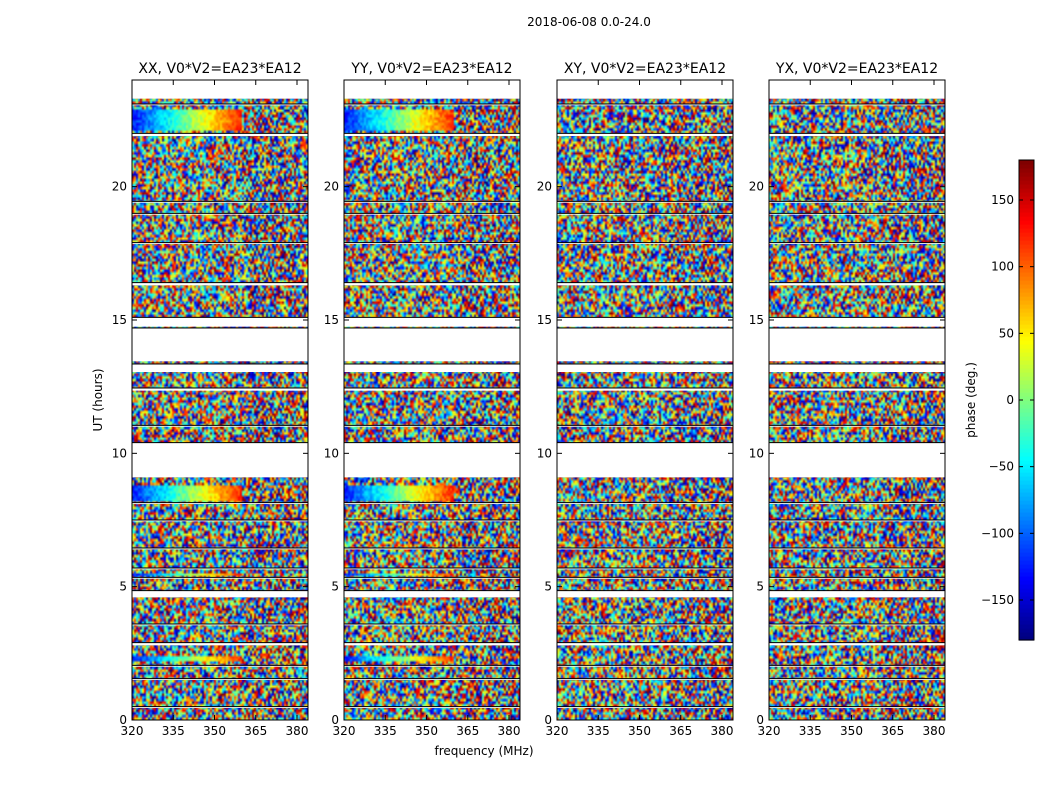 The height and width of the screenshot is (800, 1050). What do you see at coordinates (680, 731) in the screenshot?
I see `x-tick-label: 365` at bounding box center [680, 731].